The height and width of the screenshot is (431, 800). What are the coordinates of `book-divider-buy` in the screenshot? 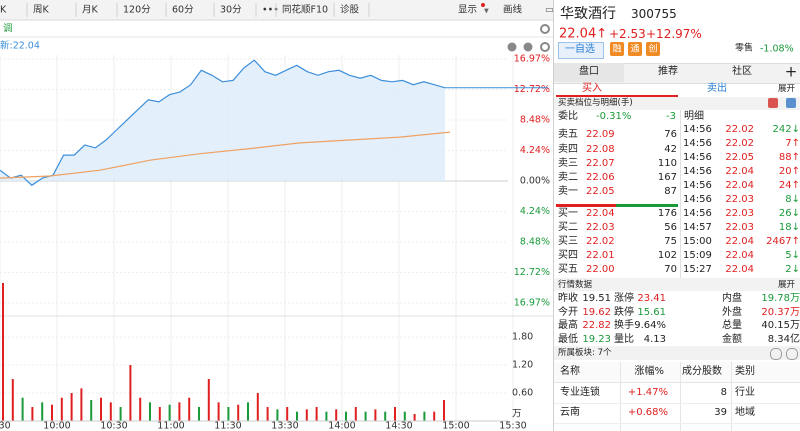 It's located at (647, 205).